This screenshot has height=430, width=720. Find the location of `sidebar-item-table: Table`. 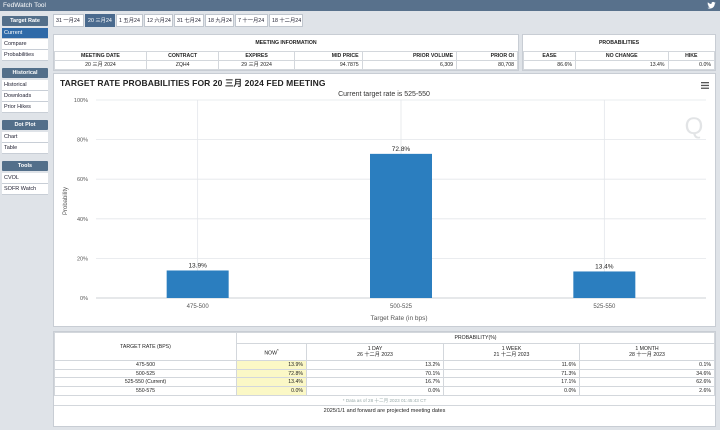

sidebar-item-table: Table is located at coordinates (25, 148).